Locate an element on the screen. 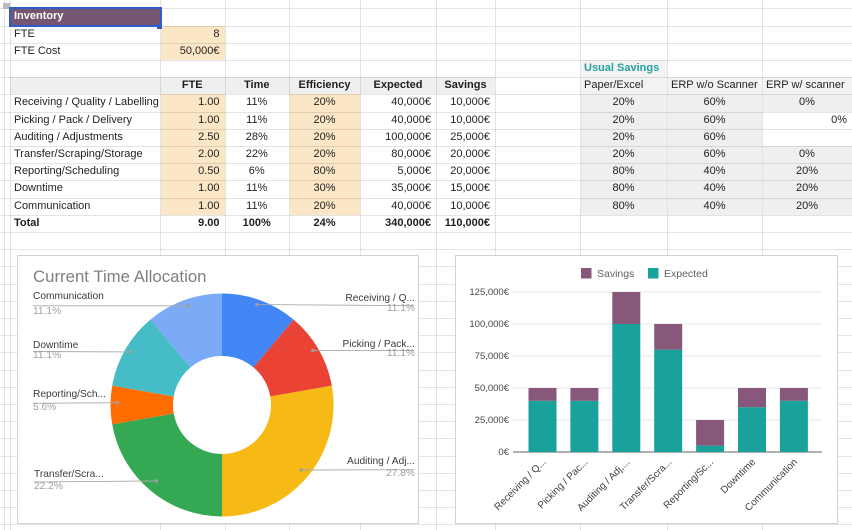 This screenshot has width=852, height=530. svg-text: 0€ is located at coordinates (503, 452).